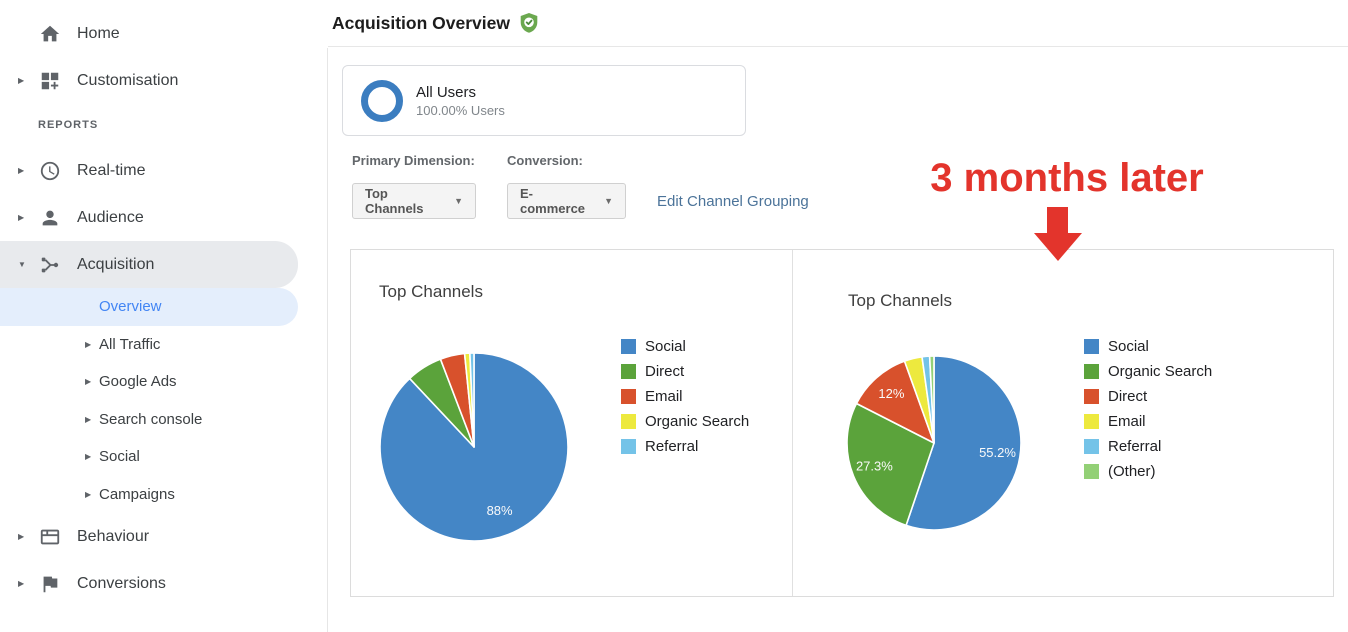 This screenshot has height=632, width=1348. What do you see at coordinates (421, 22) in the screenshot?
I see `page-title: Acquisition Overview` at bounding box center [421, 22].